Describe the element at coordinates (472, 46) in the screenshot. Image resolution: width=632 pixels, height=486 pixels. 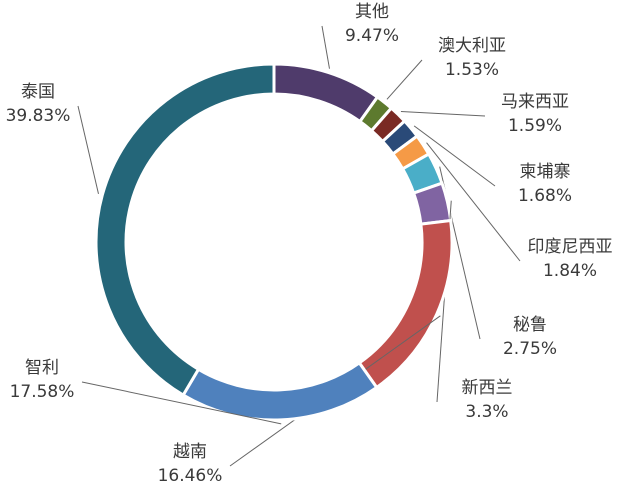
I see `category-label: 澳大利亚` at that location.